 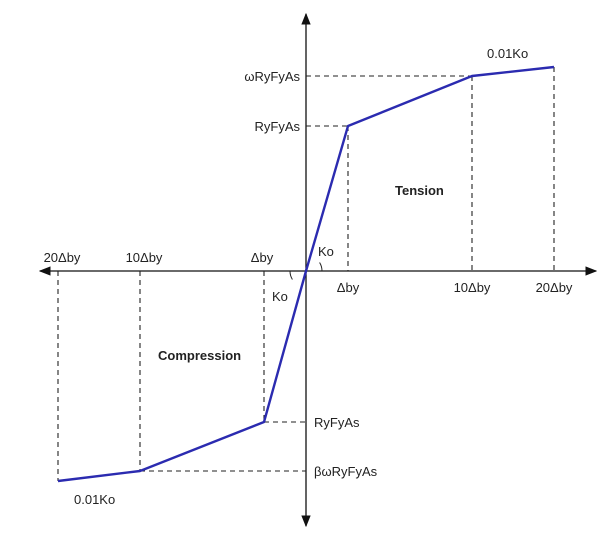 I want to click on tension-max-force-label: ωRyFyAs, so click(x=272, y=76).